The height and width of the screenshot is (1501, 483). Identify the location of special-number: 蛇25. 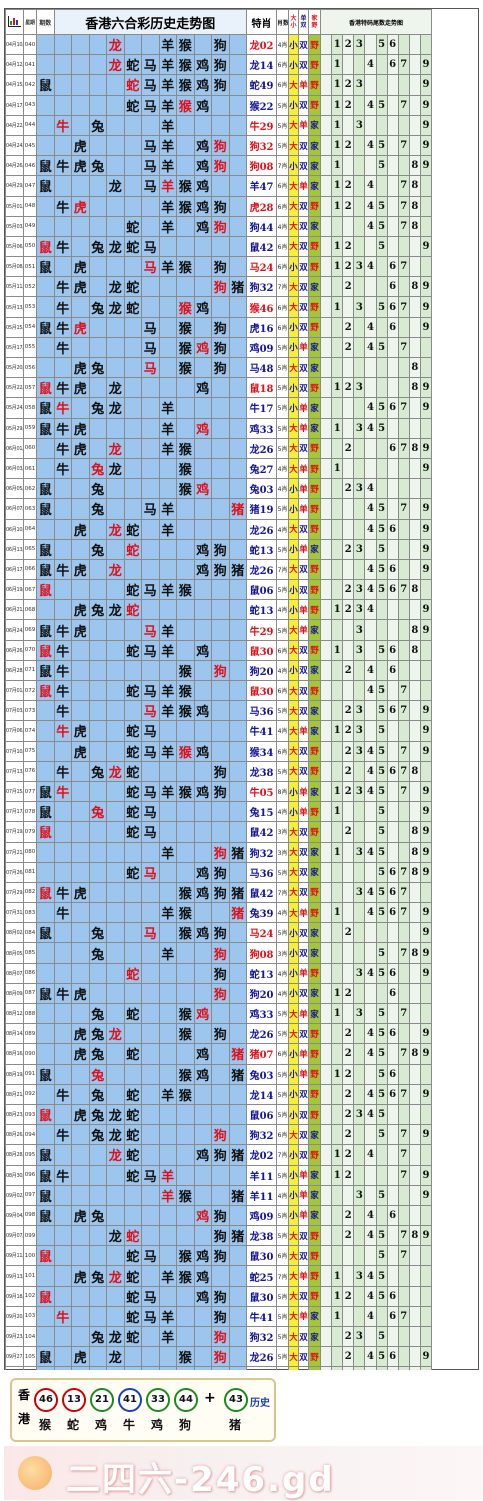
(262, 1276).